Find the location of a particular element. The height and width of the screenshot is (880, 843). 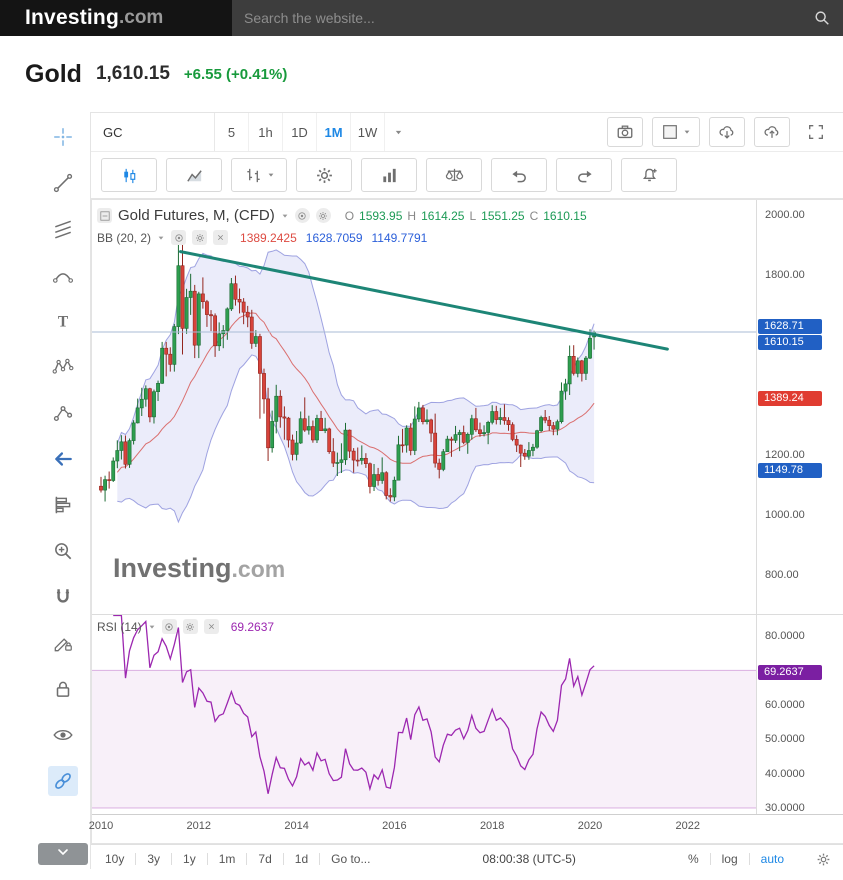

lock-all-tool is located at coordinates (63, 689).